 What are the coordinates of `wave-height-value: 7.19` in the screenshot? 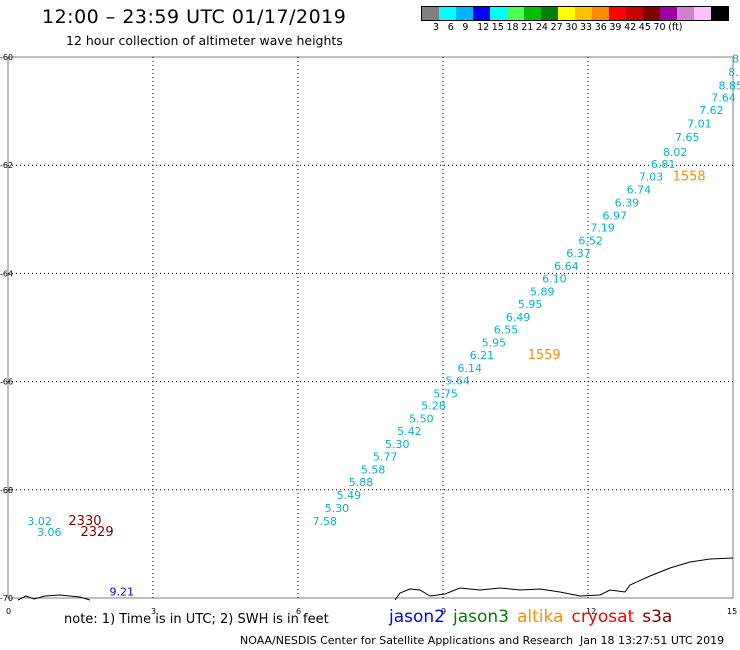 It's located at (602, 228).